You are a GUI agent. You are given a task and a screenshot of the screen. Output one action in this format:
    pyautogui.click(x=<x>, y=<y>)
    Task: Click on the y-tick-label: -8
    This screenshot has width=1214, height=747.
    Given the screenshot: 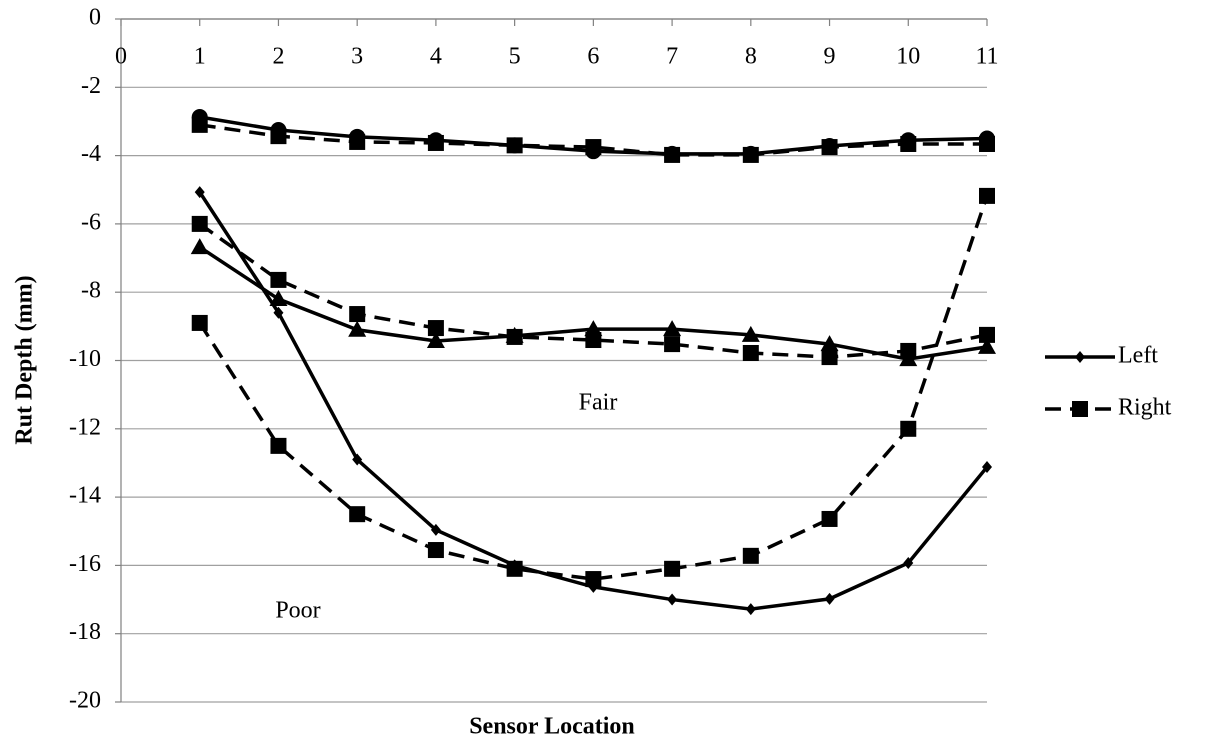 What is the action you would take?
    pyautogui.click(x=91, y=291)
    